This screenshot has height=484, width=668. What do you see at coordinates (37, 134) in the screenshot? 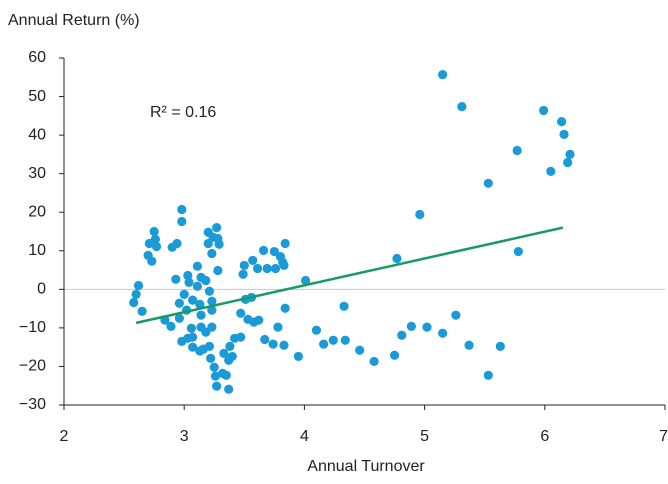
I see `y-tick-label: 40` at bounding box center [37, 134].